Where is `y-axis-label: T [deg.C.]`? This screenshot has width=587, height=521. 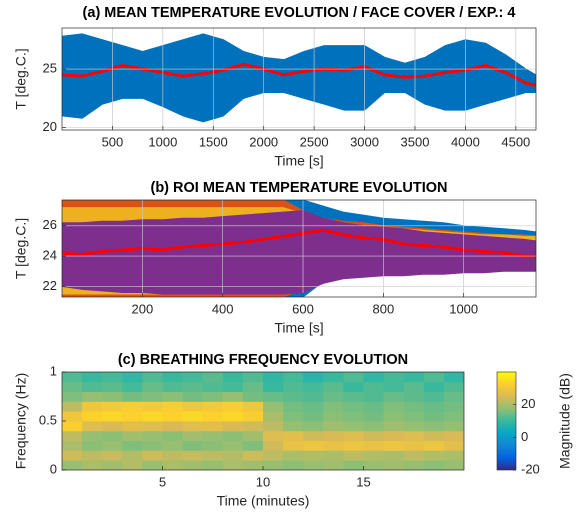
y-axis-label: T [deg.C.] is located at coordinates (21, 248).